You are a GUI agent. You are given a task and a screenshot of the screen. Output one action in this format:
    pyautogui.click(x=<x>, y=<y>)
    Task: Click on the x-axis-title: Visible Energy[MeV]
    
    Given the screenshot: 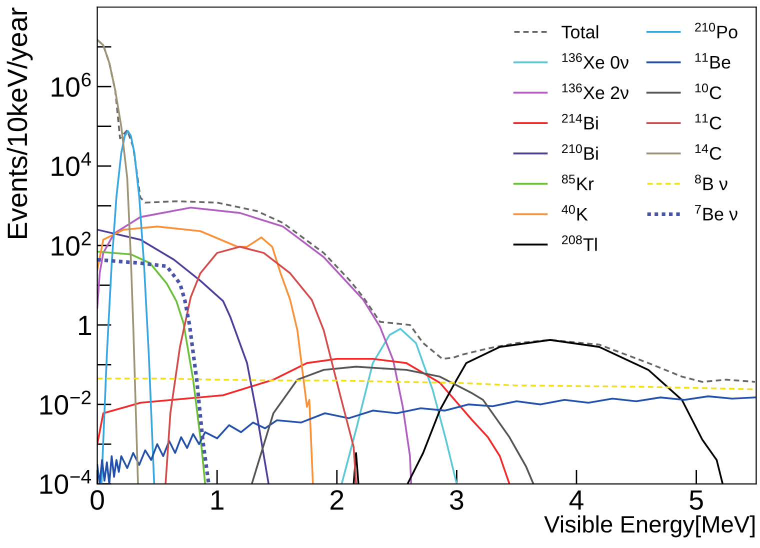 What is the action you would take?
    pyautogui.click(x=649, y=526)
    